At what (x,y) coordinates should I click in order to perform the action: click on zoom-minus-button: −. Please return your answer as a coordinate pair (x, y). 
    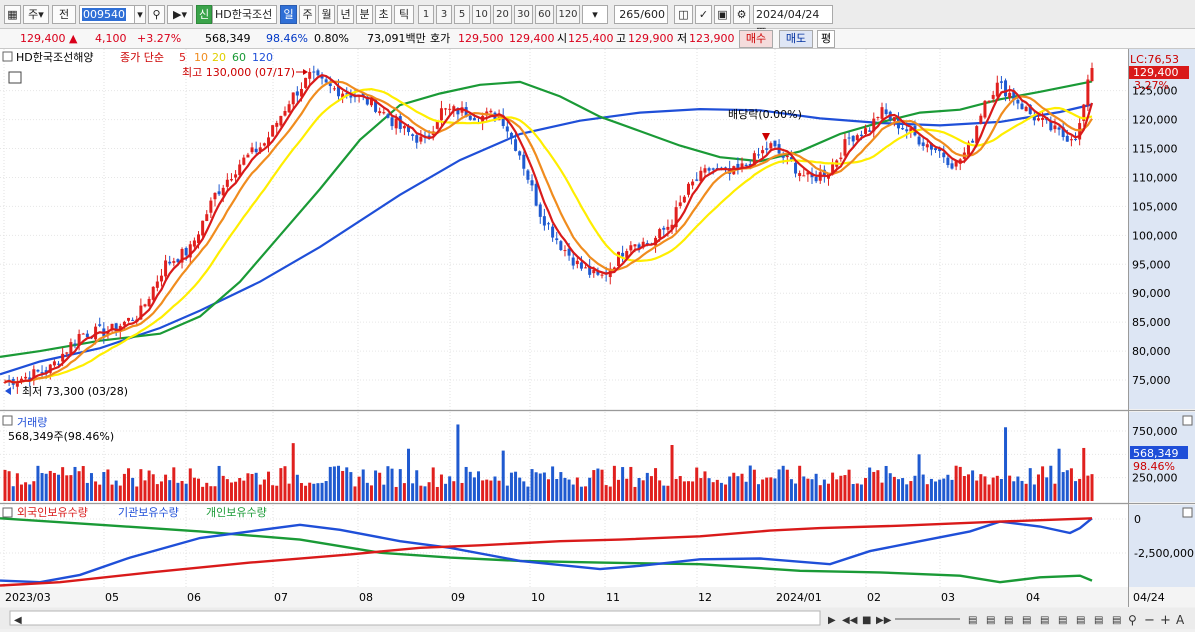
    Looking at the image, I should click on (1149, 620).